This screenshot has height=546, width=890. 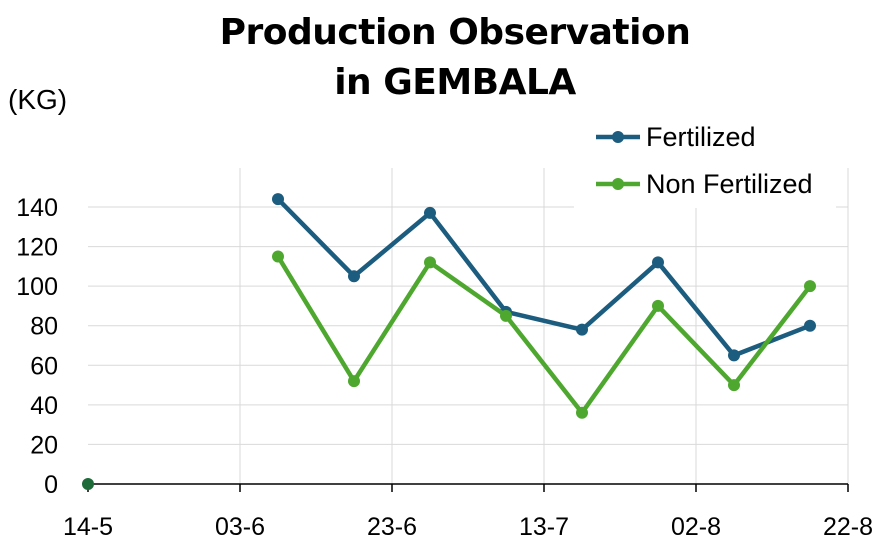 What do you see at coordinates (38, 99) in the screenshot?
I see `y-axis-unit-label: (KG)` at bounding box center [38, 99].